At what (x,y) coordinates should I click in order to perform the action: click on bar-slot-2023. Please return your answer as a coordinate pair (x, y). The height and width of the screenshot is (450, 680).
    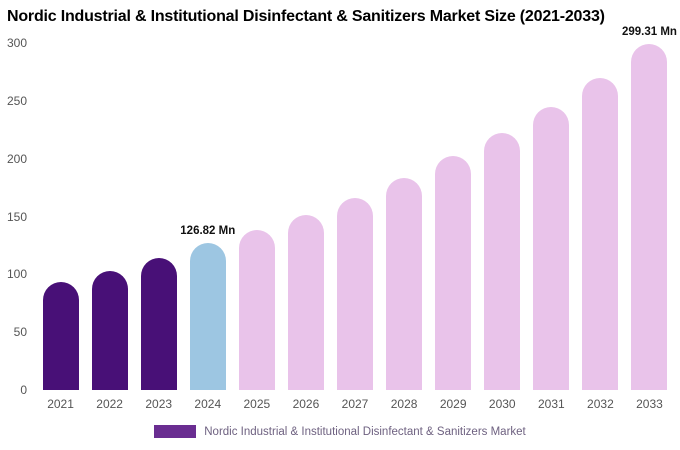
    Looking at the image, I should click on (158, 216).